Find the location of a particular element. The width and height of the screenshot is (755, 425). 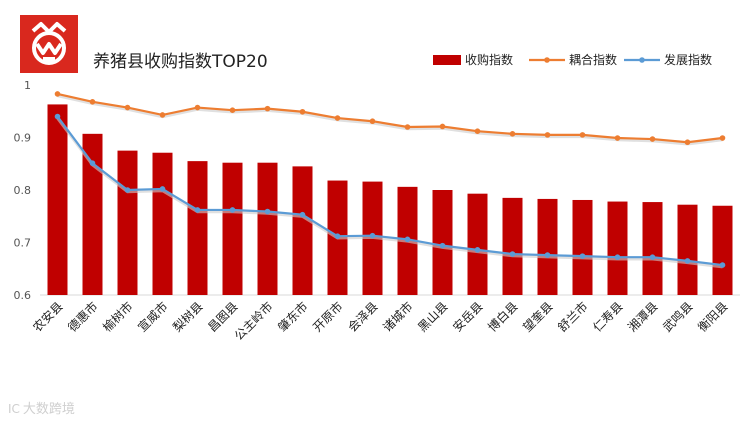

x-tick-label: 榆树市 is located at coordinates (118, 317).